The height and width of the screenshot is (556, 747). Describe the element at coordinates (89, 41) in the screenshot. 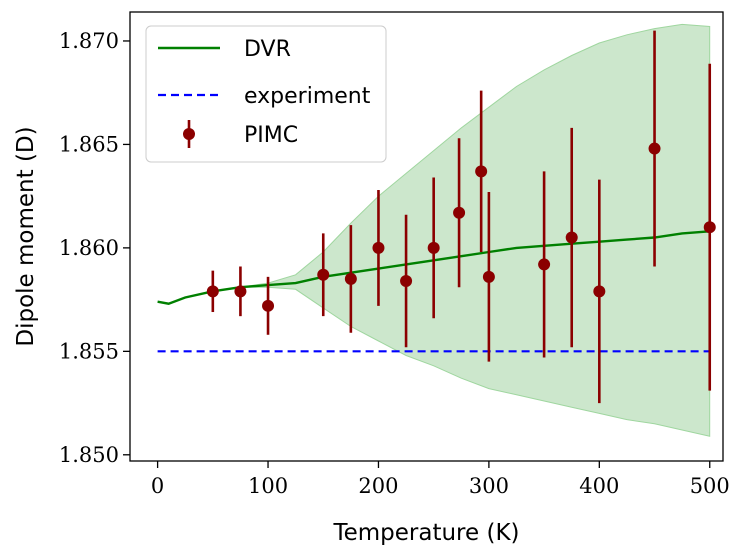

I see `y-tick-label: 1.870` at that location.